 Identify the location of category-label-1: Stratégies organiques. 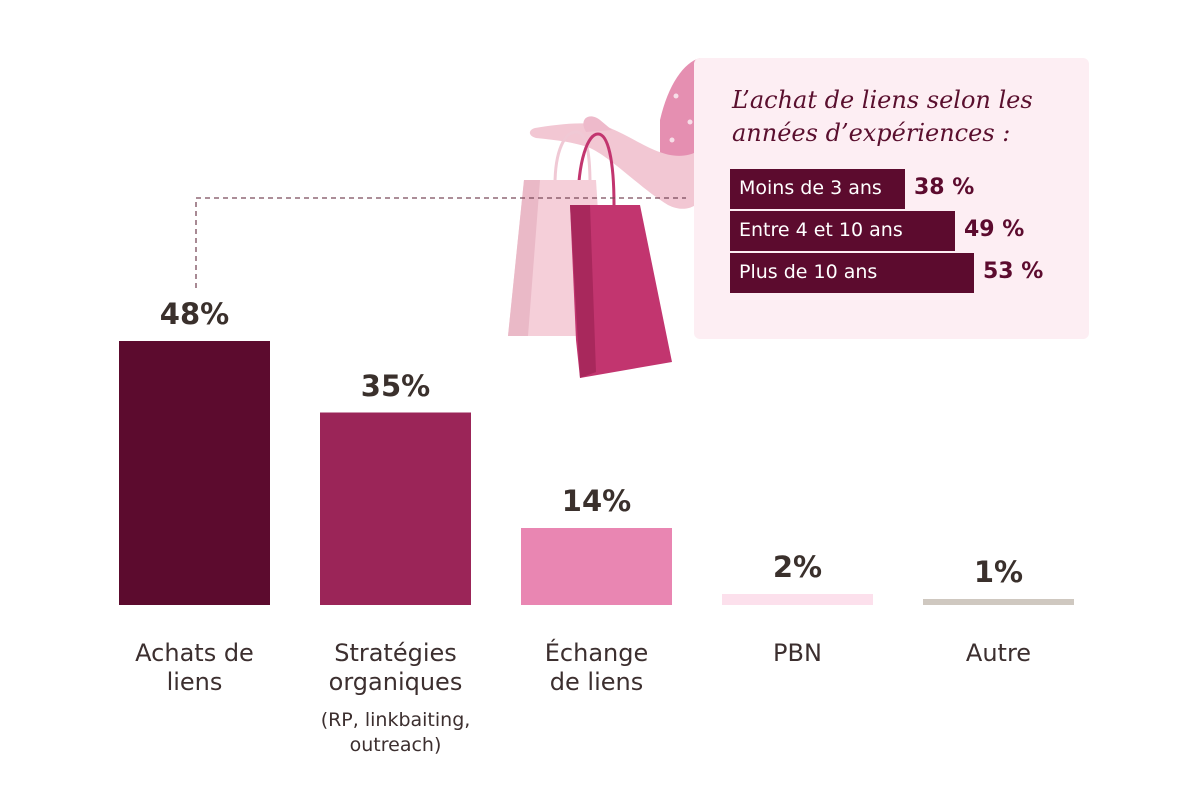
(395, 667).